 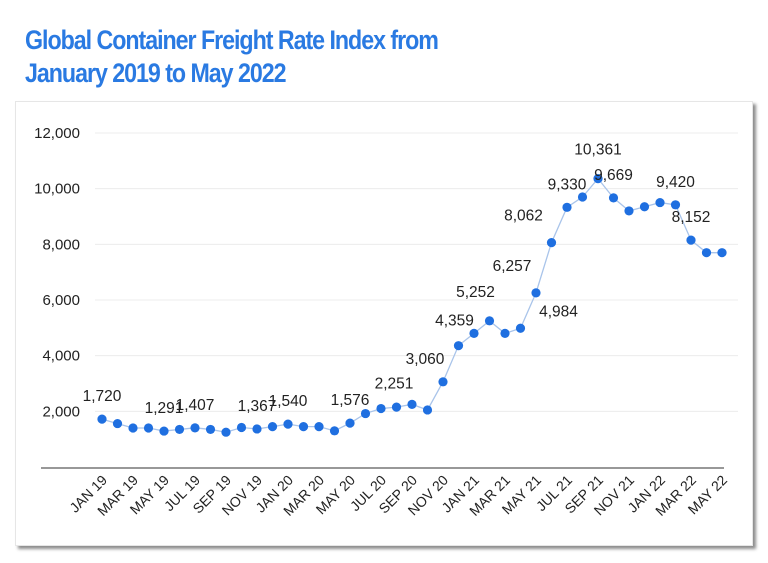 I want to click on data-label: 6,257, so click(x=512, y=266).